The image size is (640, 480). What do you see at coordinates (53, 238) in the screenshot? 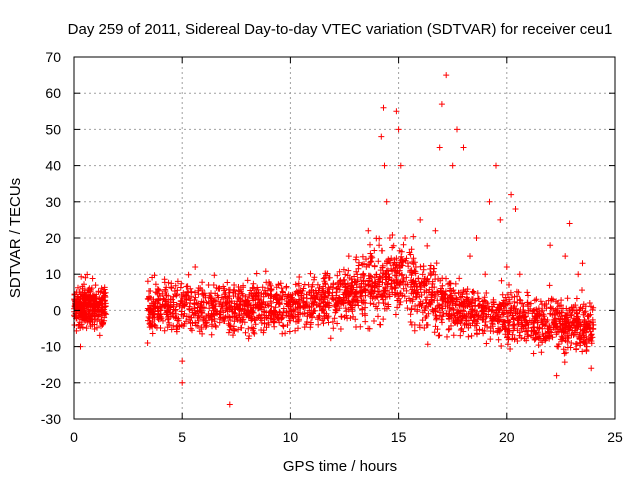
I see `y-tick-label: 20` at bounding box center [53, 238].